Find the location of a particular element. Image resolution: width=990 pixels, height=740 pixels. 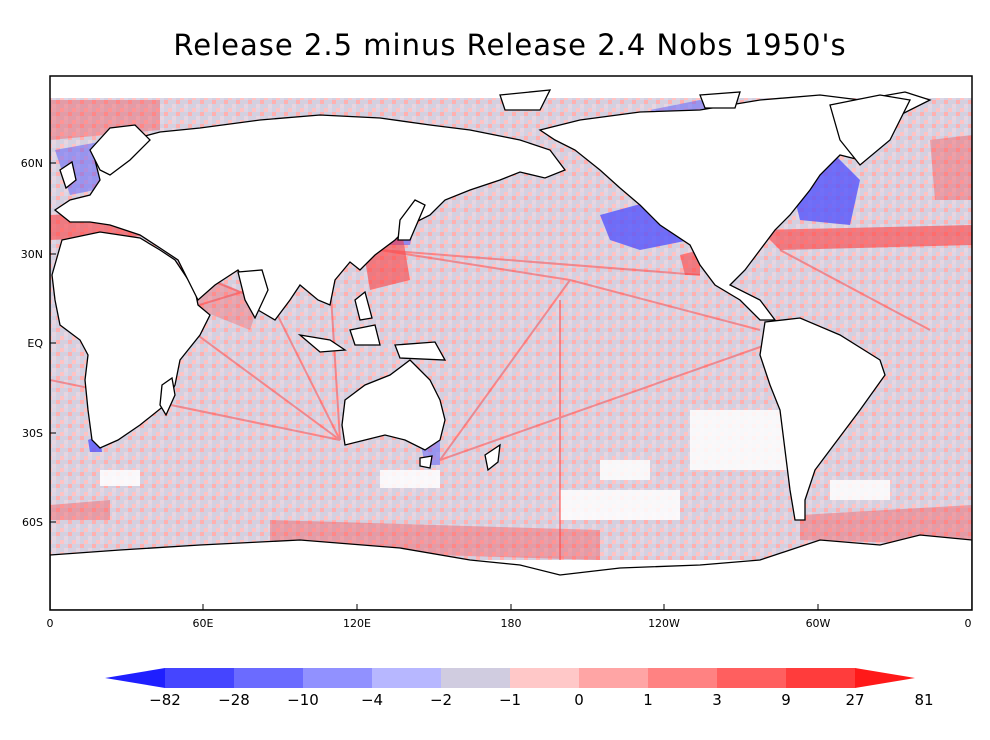

lat-label: EQ is located at coordinates (35, 343).